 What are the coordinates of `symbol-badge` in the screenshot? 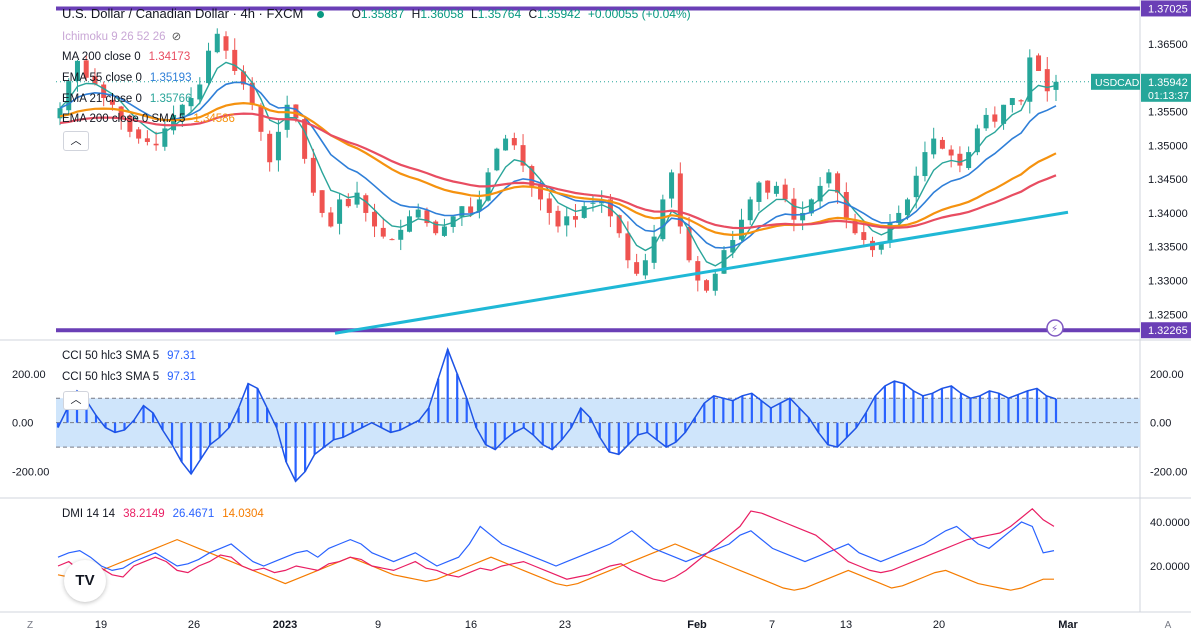 It's located at (1115, 81).